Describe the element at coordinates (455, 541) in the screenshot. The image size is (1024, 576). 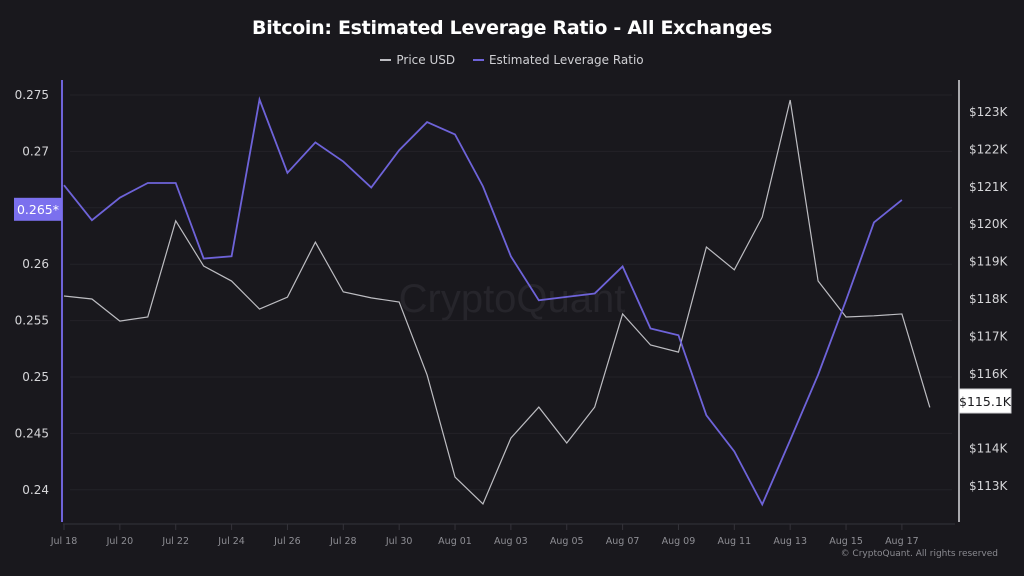
I see `x-tick-label: Aug 01` at that location.